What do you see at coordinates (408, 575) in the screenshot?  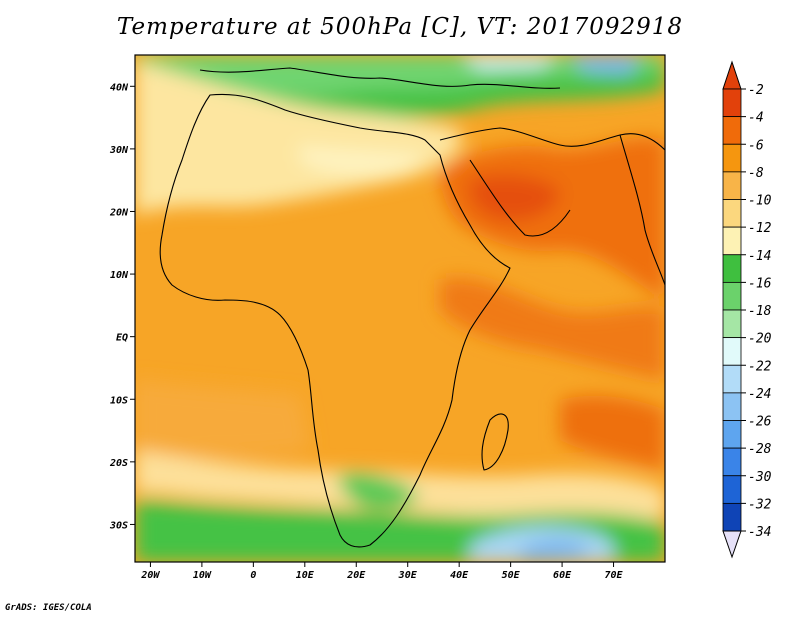 I see `lon-tick-label: 30E` at bounding box center [408, 575].